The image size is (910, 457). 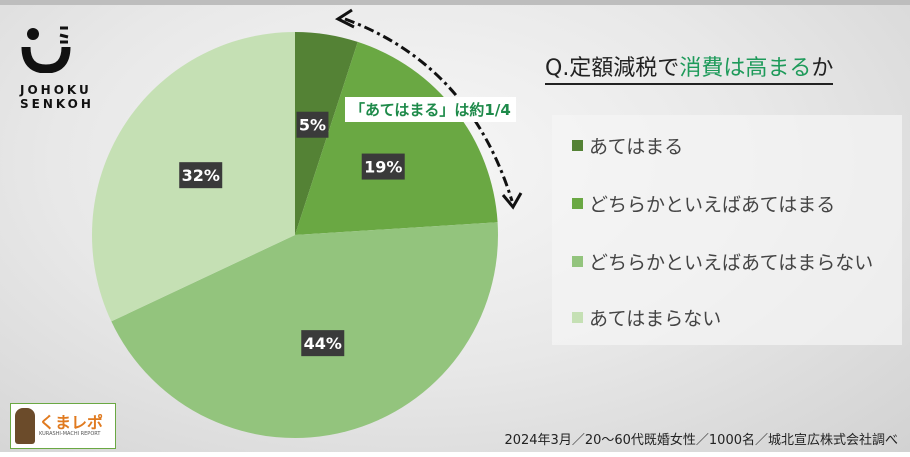 I want to click on data-label: 32%, so click(x=201, y=175).